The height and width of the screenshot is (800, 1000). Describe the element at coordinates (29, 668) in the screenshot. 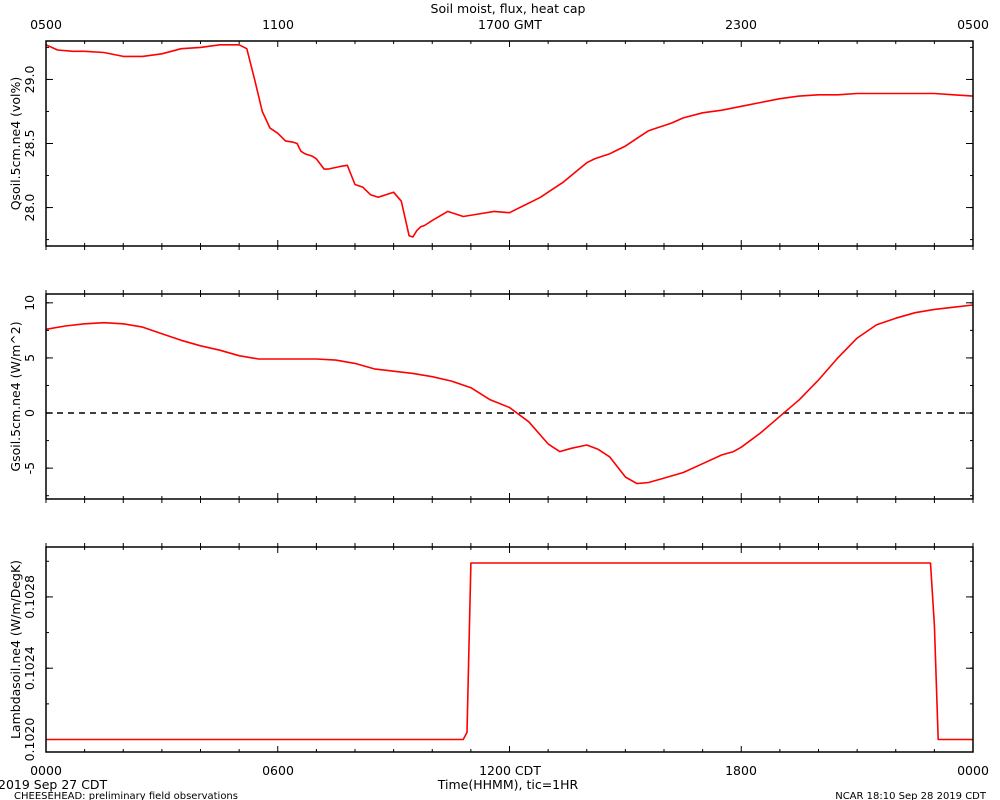

I see `y-tick-label: 0.1024` at that location.